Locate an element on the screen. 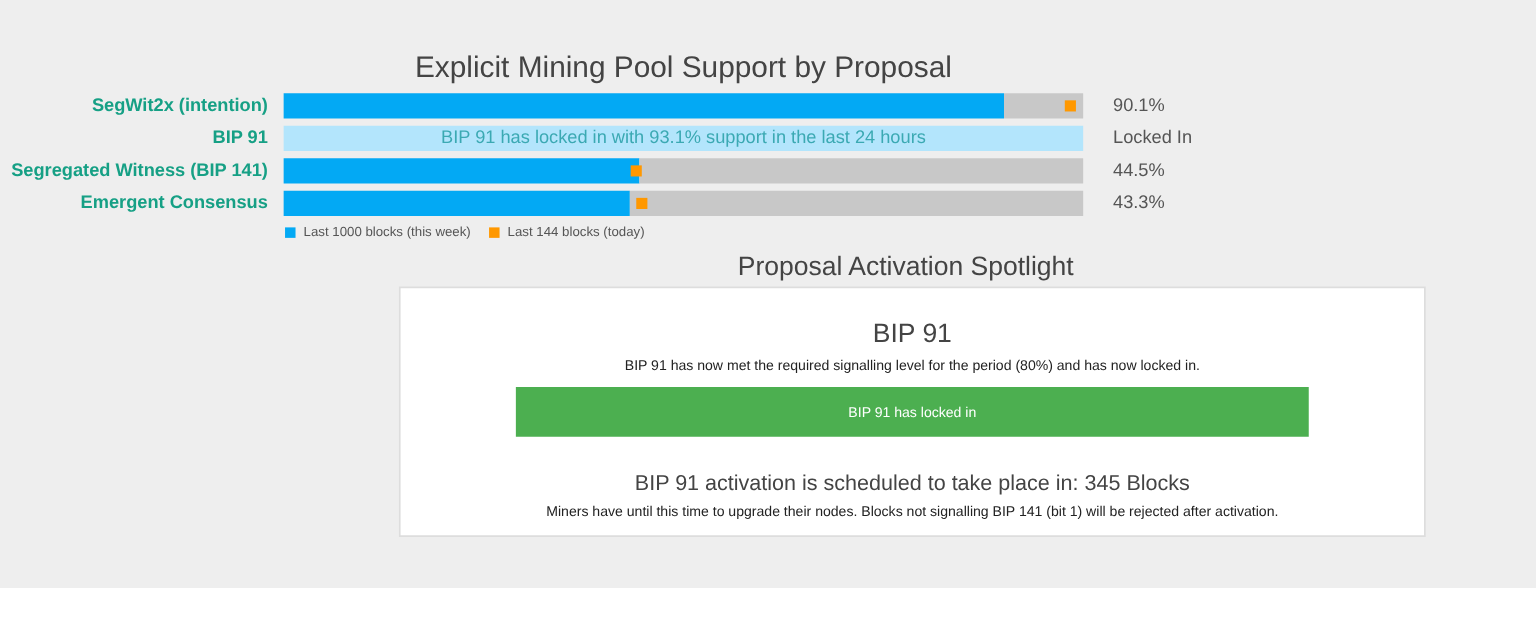  text: BIP 91 is located at coordinates (912, 333).